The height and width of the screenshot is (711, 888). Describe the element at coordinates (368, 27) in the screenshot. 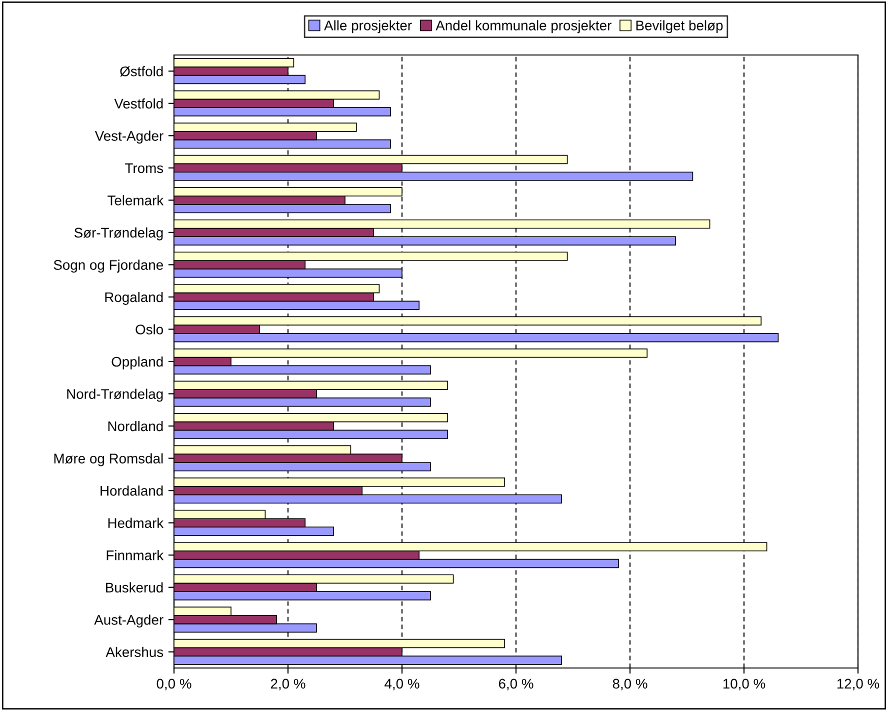

I see `legend-label: Alle prosjekter` at that location.